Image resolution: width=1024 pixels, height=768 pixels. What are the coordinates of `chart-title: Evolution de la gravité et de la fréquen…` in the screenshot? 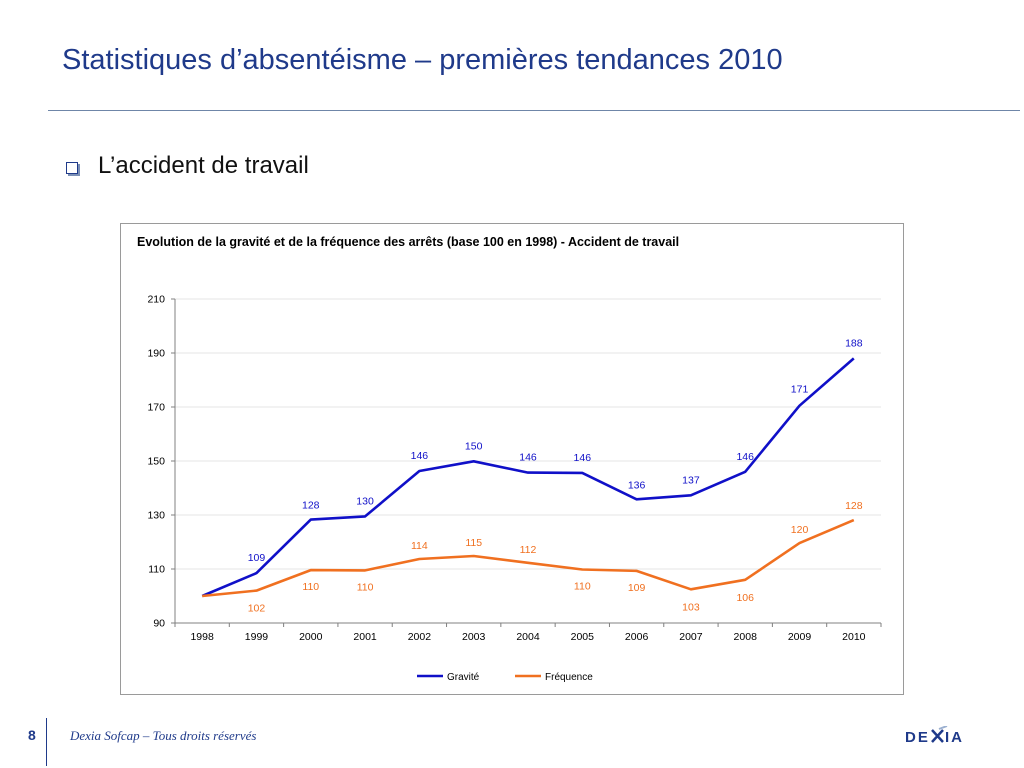 It's located at (408, 242).